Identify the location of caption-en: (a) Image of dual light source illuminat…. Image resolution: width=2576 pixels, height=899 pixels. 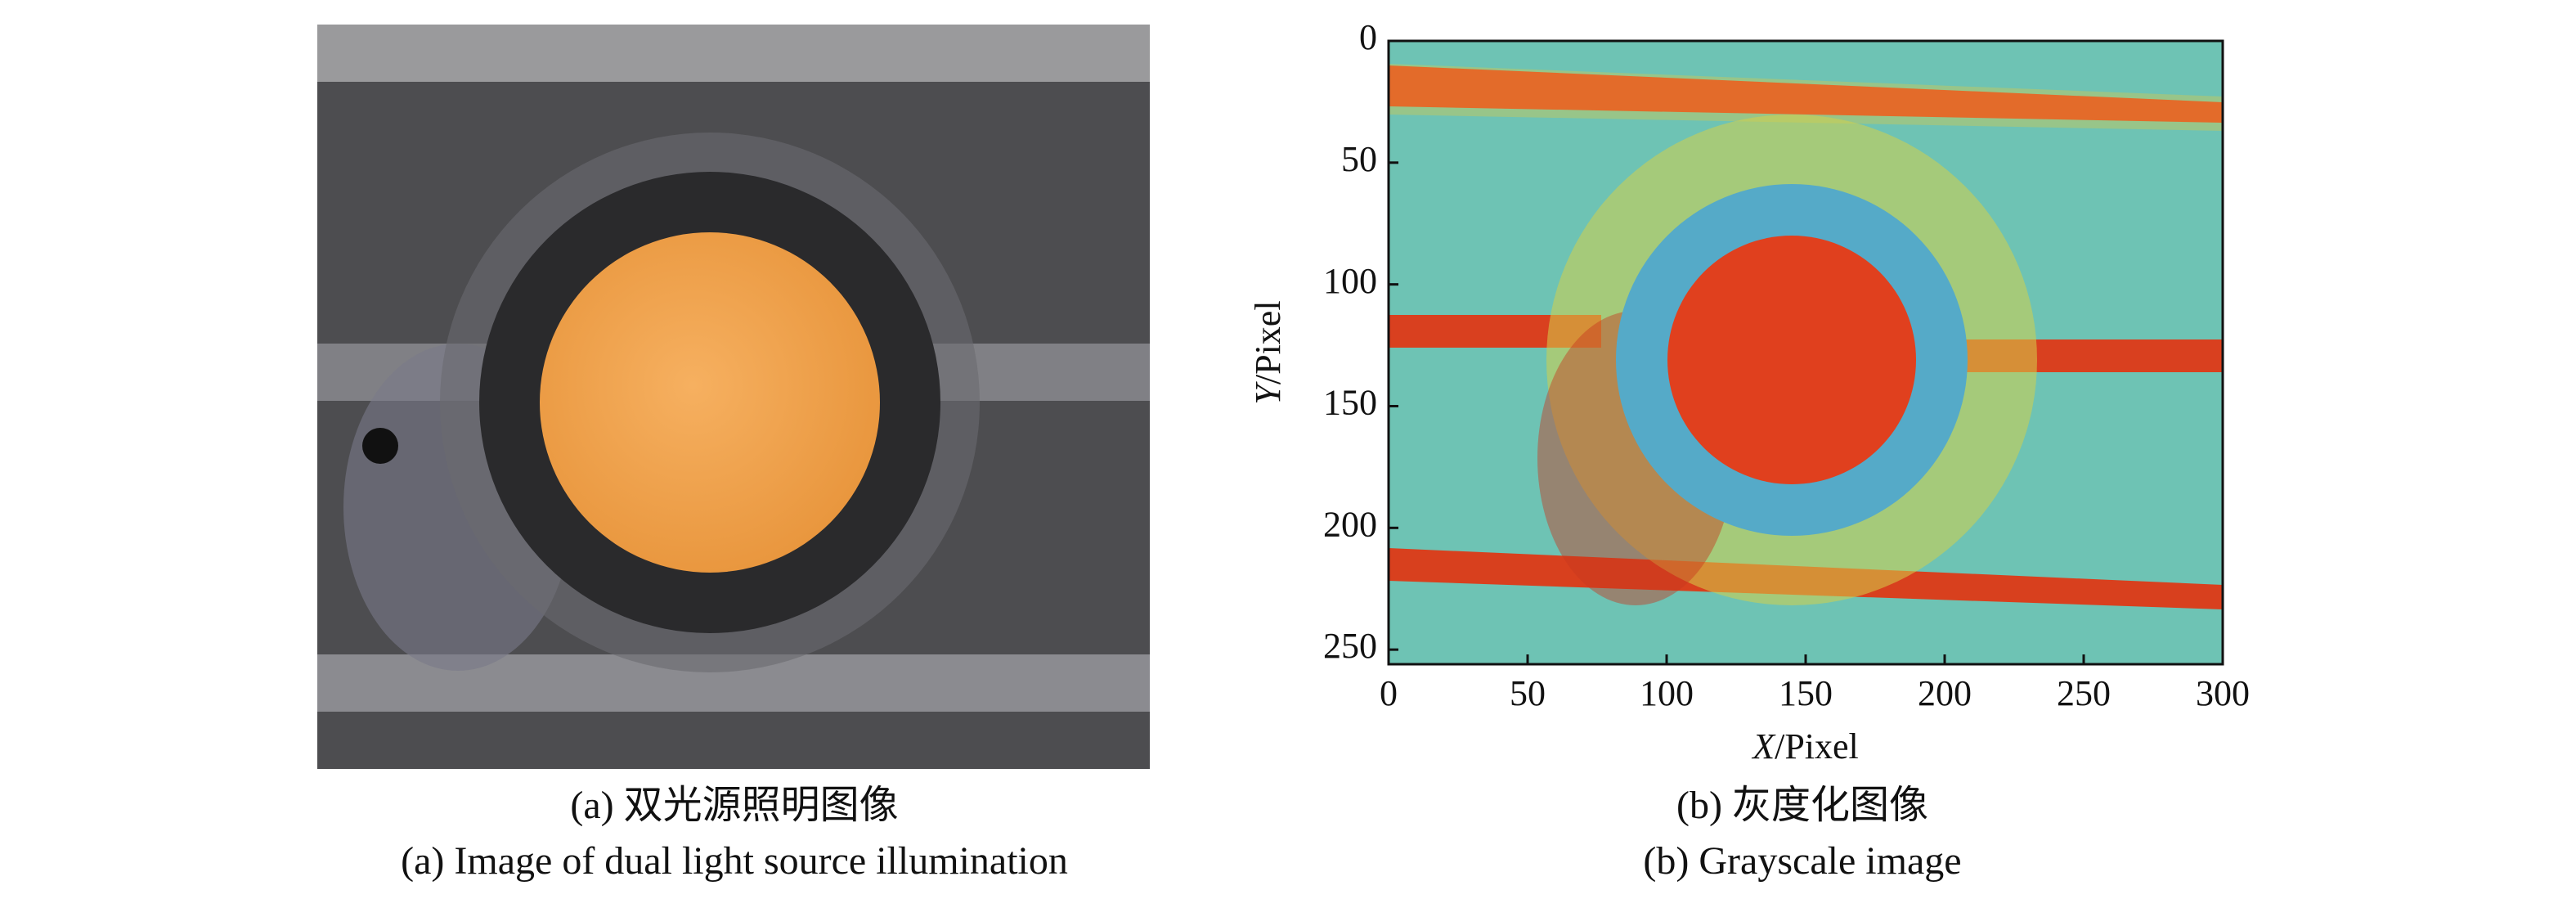
(735, 861).